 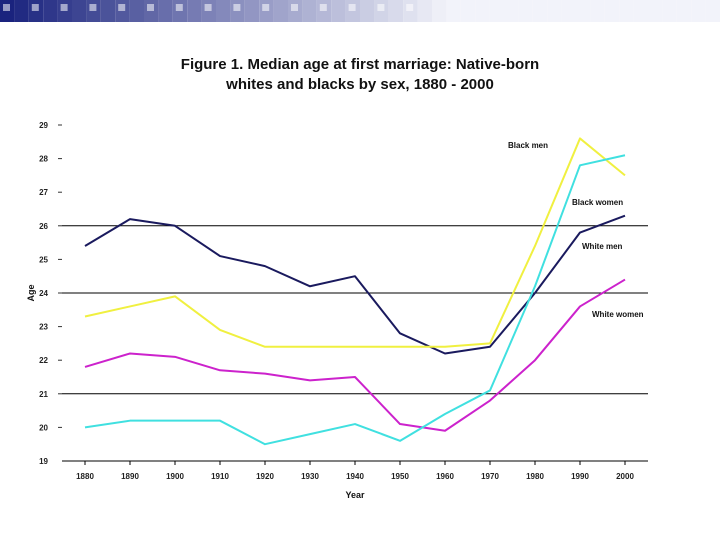 What do you see at coordinates (265, 476) in the screenshot?
I see `x-tick-label: 1920` at bounding box center [265, 476].